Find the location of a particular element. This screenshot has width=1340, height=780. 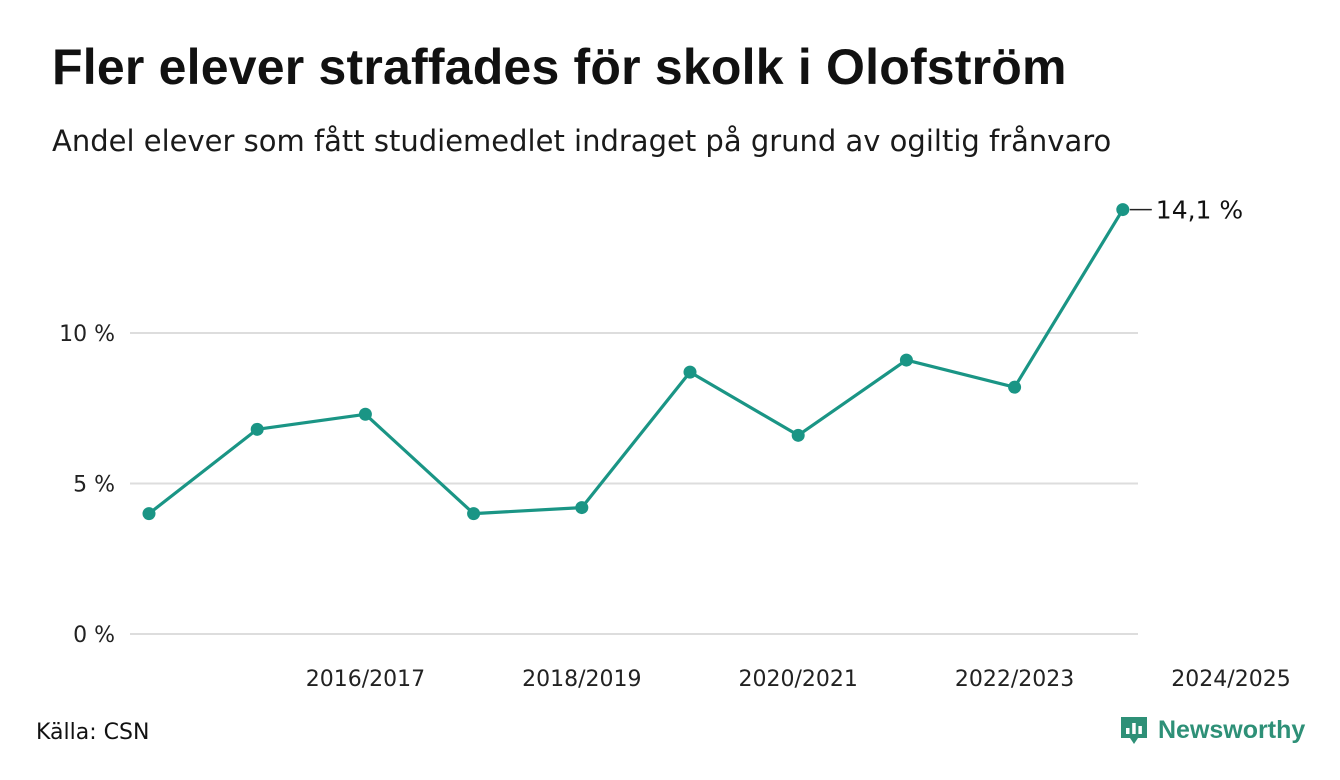

newsworthy-logo-icon is located at coordinates (1134, 730).